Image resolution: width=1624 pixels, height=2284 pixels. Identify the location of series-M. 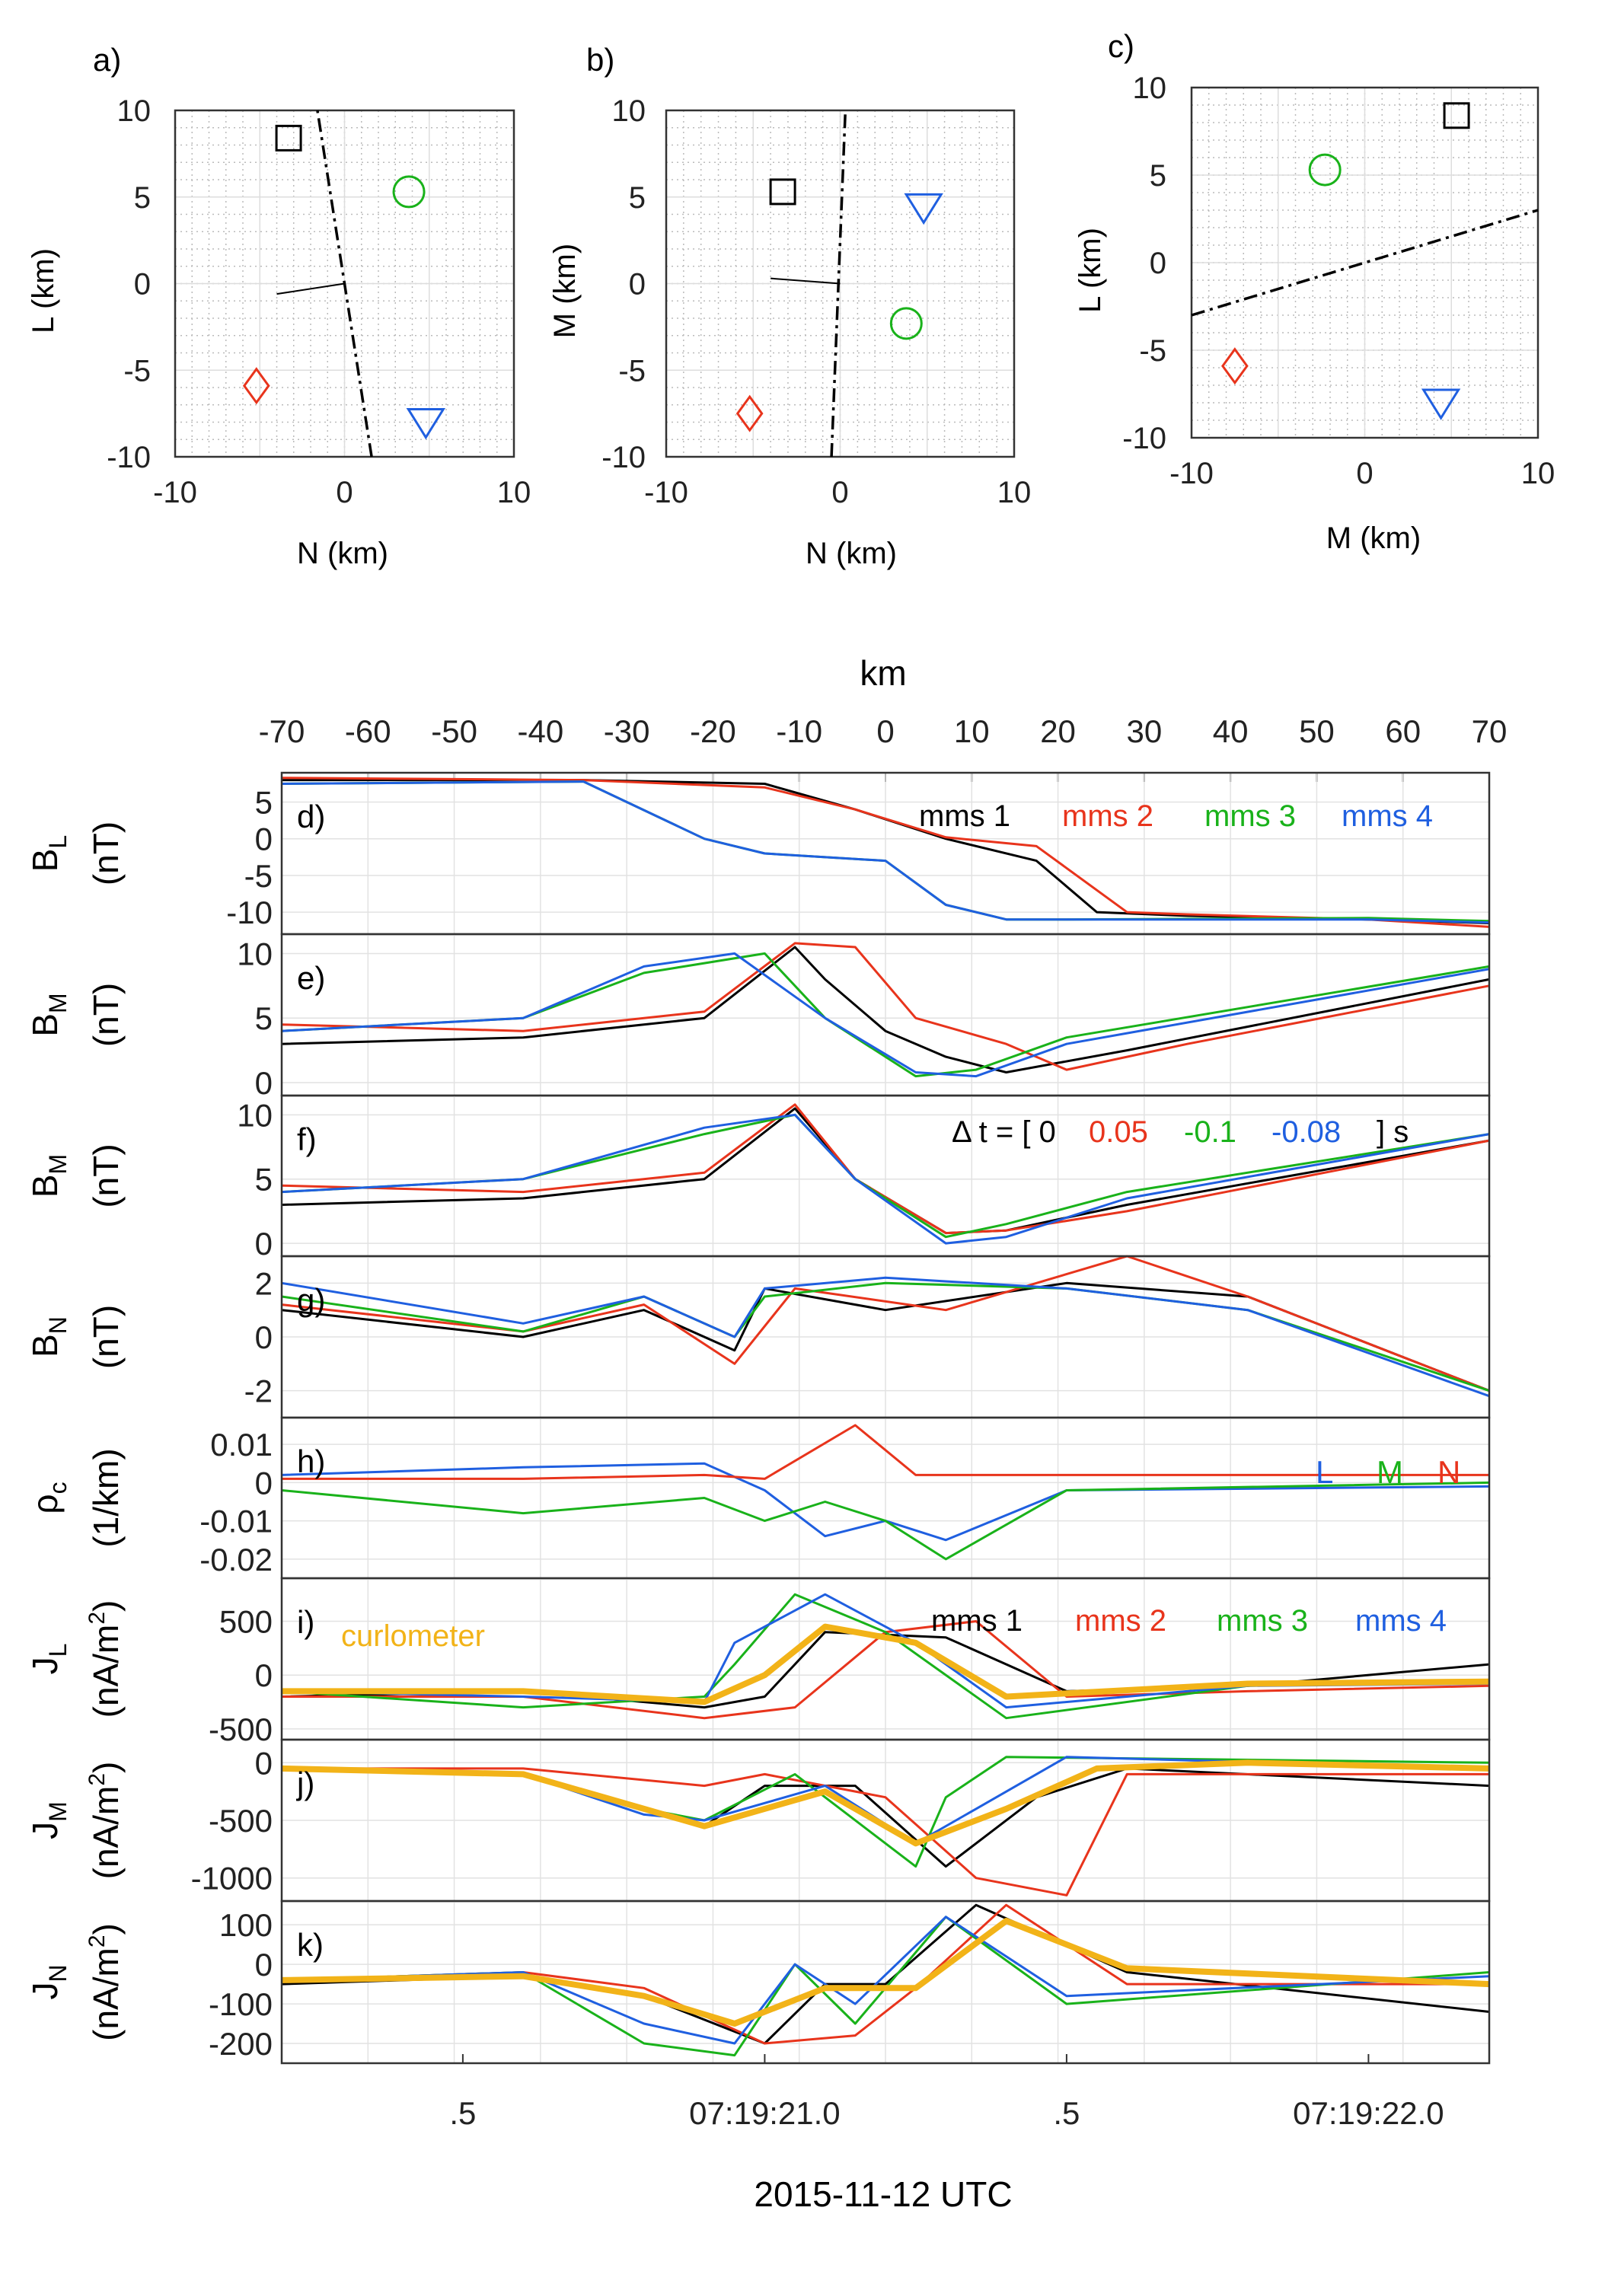
(885, 1521).